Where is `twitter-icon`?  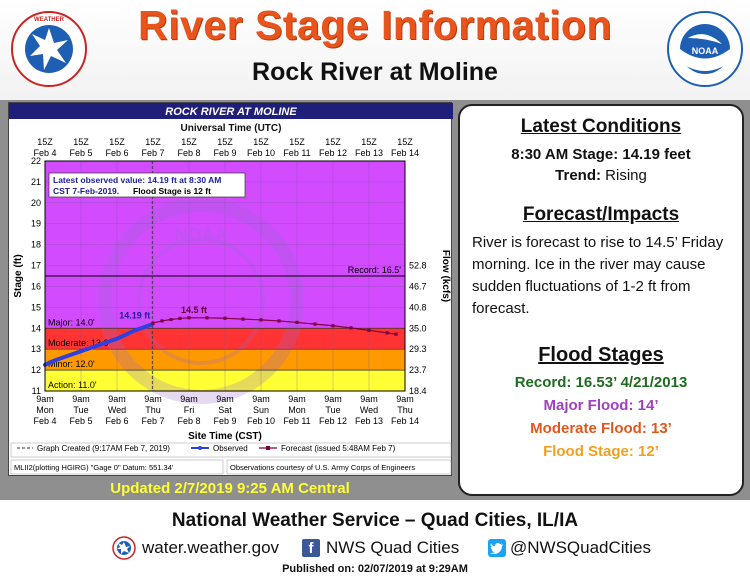
twitter-icon is located at coordinates (497, 548).